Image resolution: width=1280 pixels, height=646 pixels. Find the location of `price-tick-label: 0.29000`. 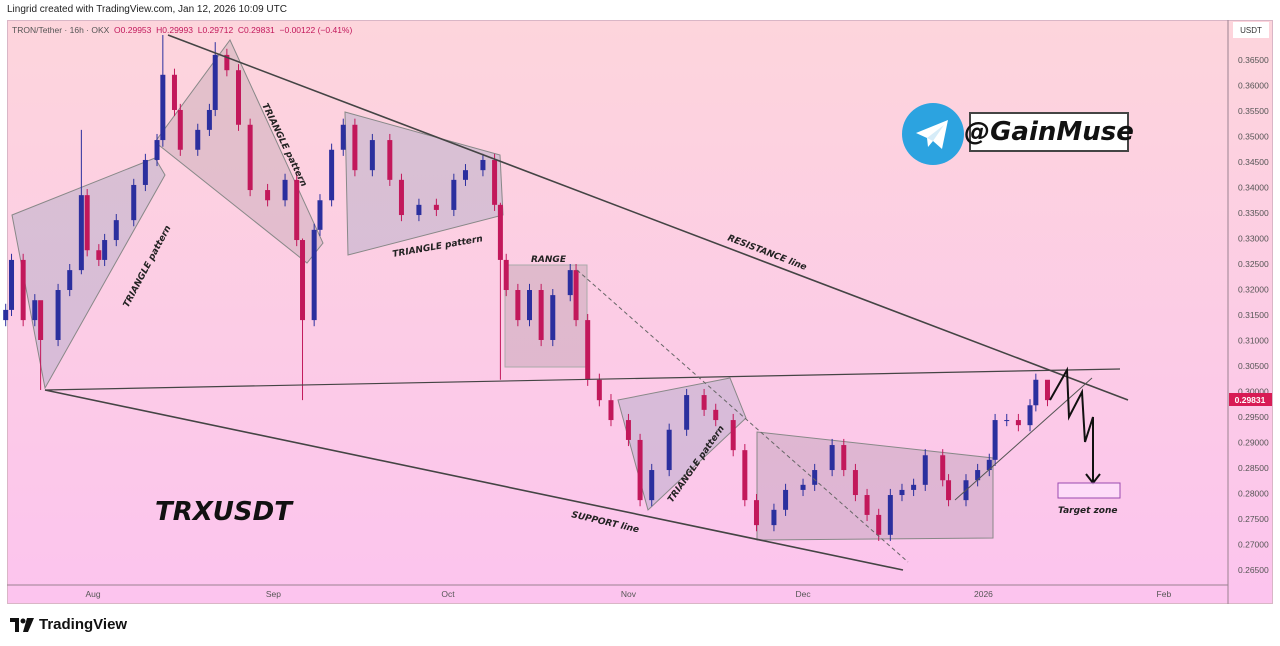

price-tick-label: 0.29000 is located at coordinates (1253, 443).